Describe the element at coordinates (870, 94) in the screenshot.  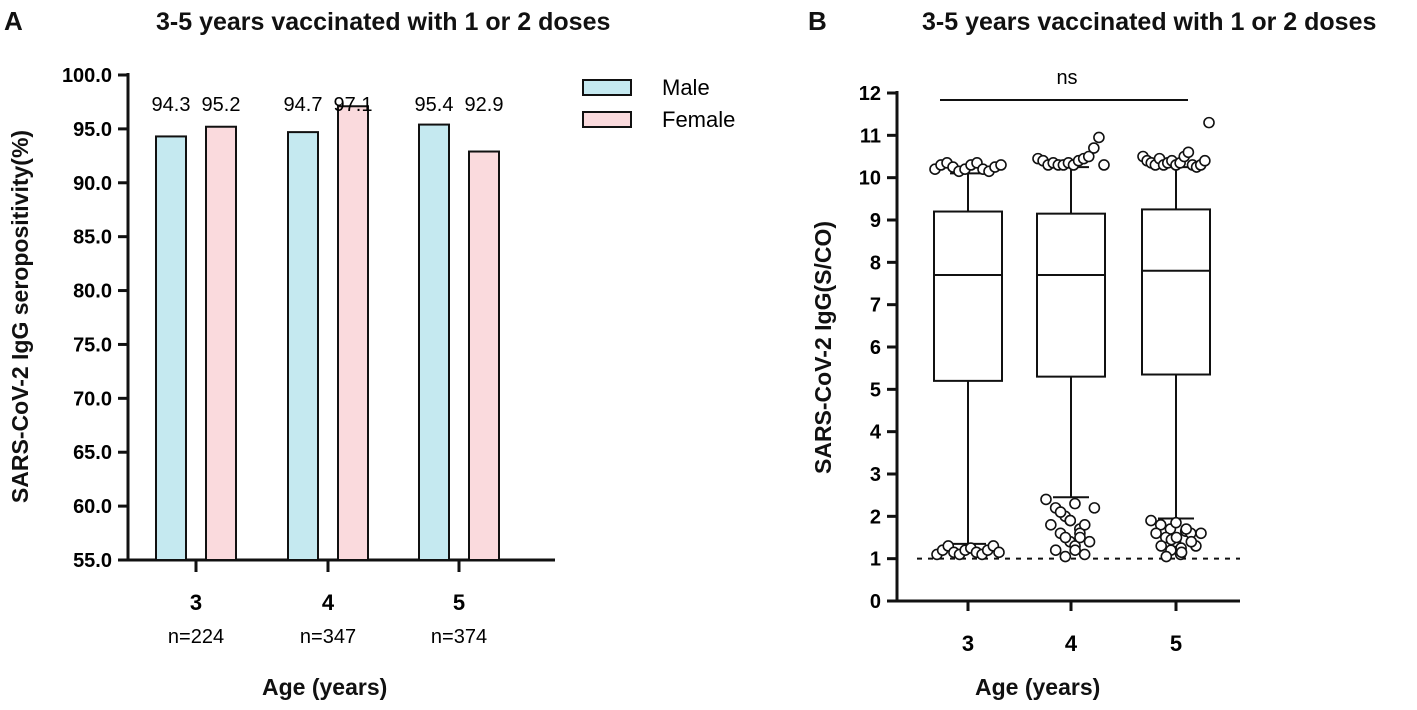
I see `y-tick-label: 12` at that location.